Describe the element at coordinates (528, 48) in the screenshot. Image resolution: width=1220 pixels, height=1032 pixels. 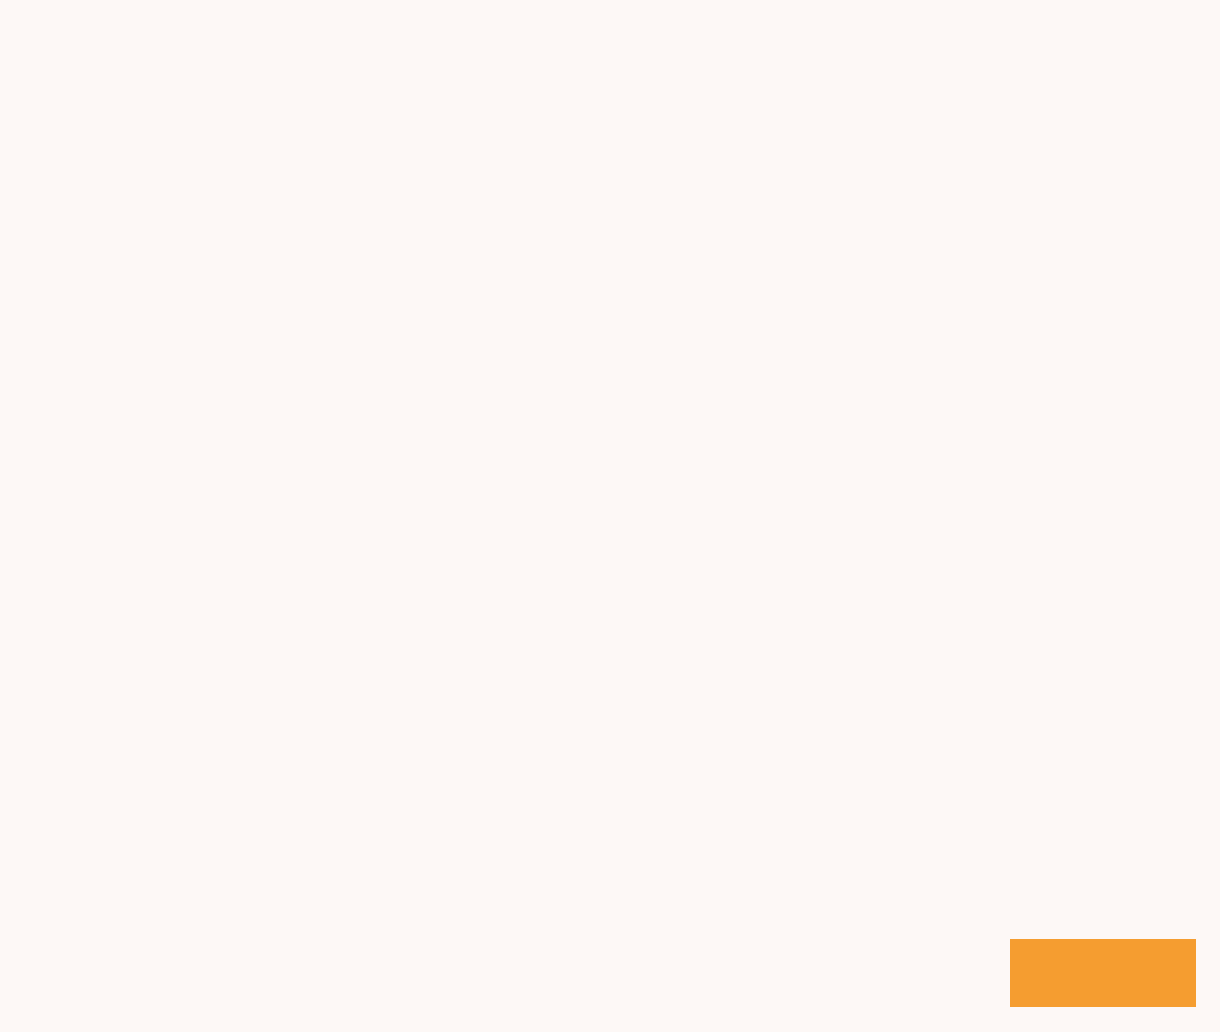
I see `page-title` at that location.